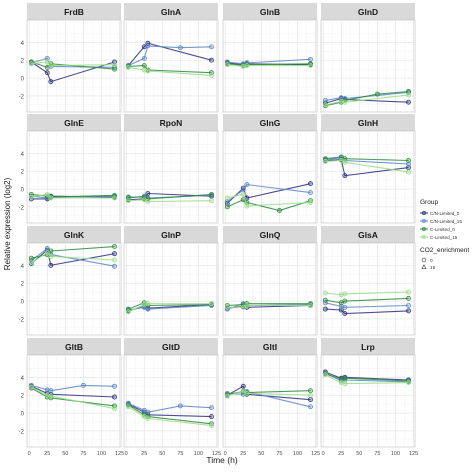 This screenshot has height=472, width=474. What do you see at coordinates (171, 58) in the screenshot?
I see `facet-panel: GlnA` at bounding box center [171, 58].